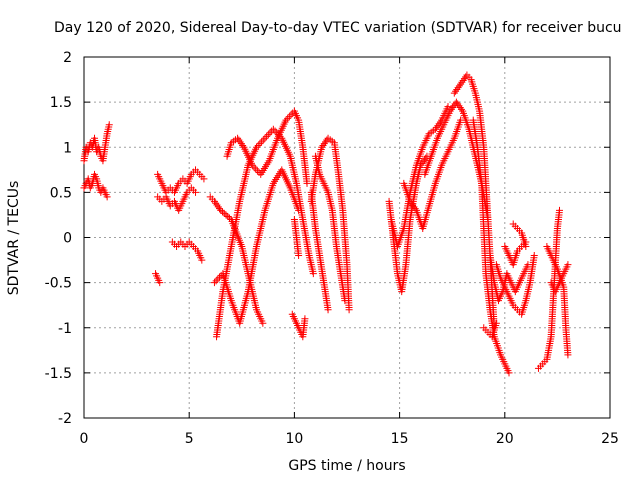 This screenshot has height=480, width=640. What do you see at coordinates (61, 193) in the screenshot?
I see `y-tick-label: 0.5` at bounding box center [61, 193].